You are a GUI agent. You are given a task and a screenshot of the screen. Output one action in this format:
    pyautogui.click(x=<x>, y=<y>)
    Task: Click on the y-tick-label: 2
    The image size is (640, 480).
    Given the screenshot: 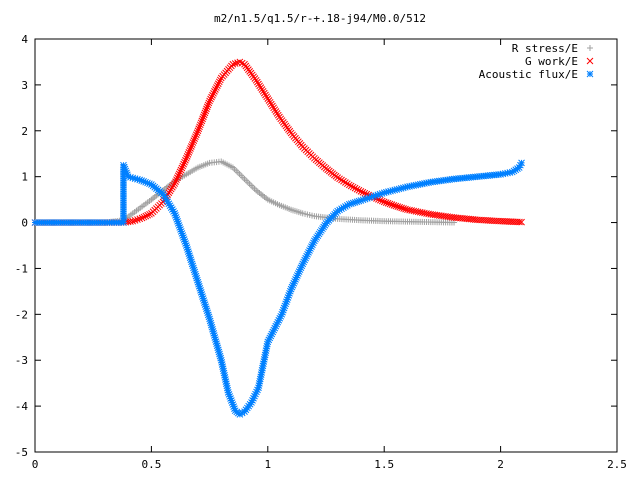 What is the action you would take?
    pyautogui.click(x=24, y=131)
    